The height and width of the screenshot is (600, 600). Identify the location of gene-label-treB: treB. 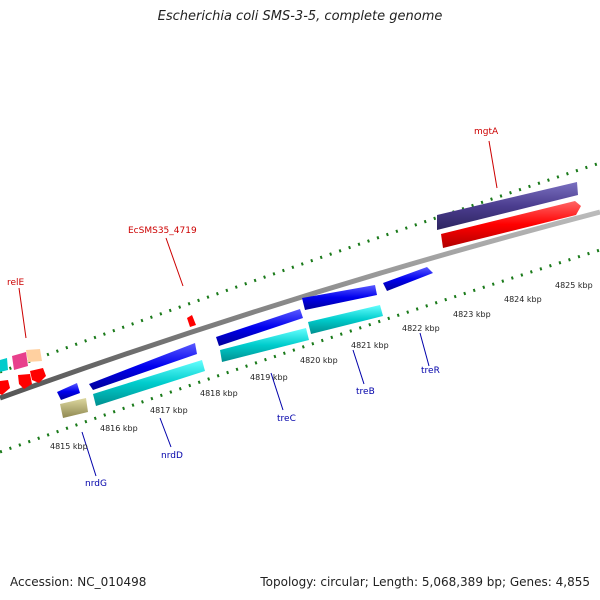
(365, 392).